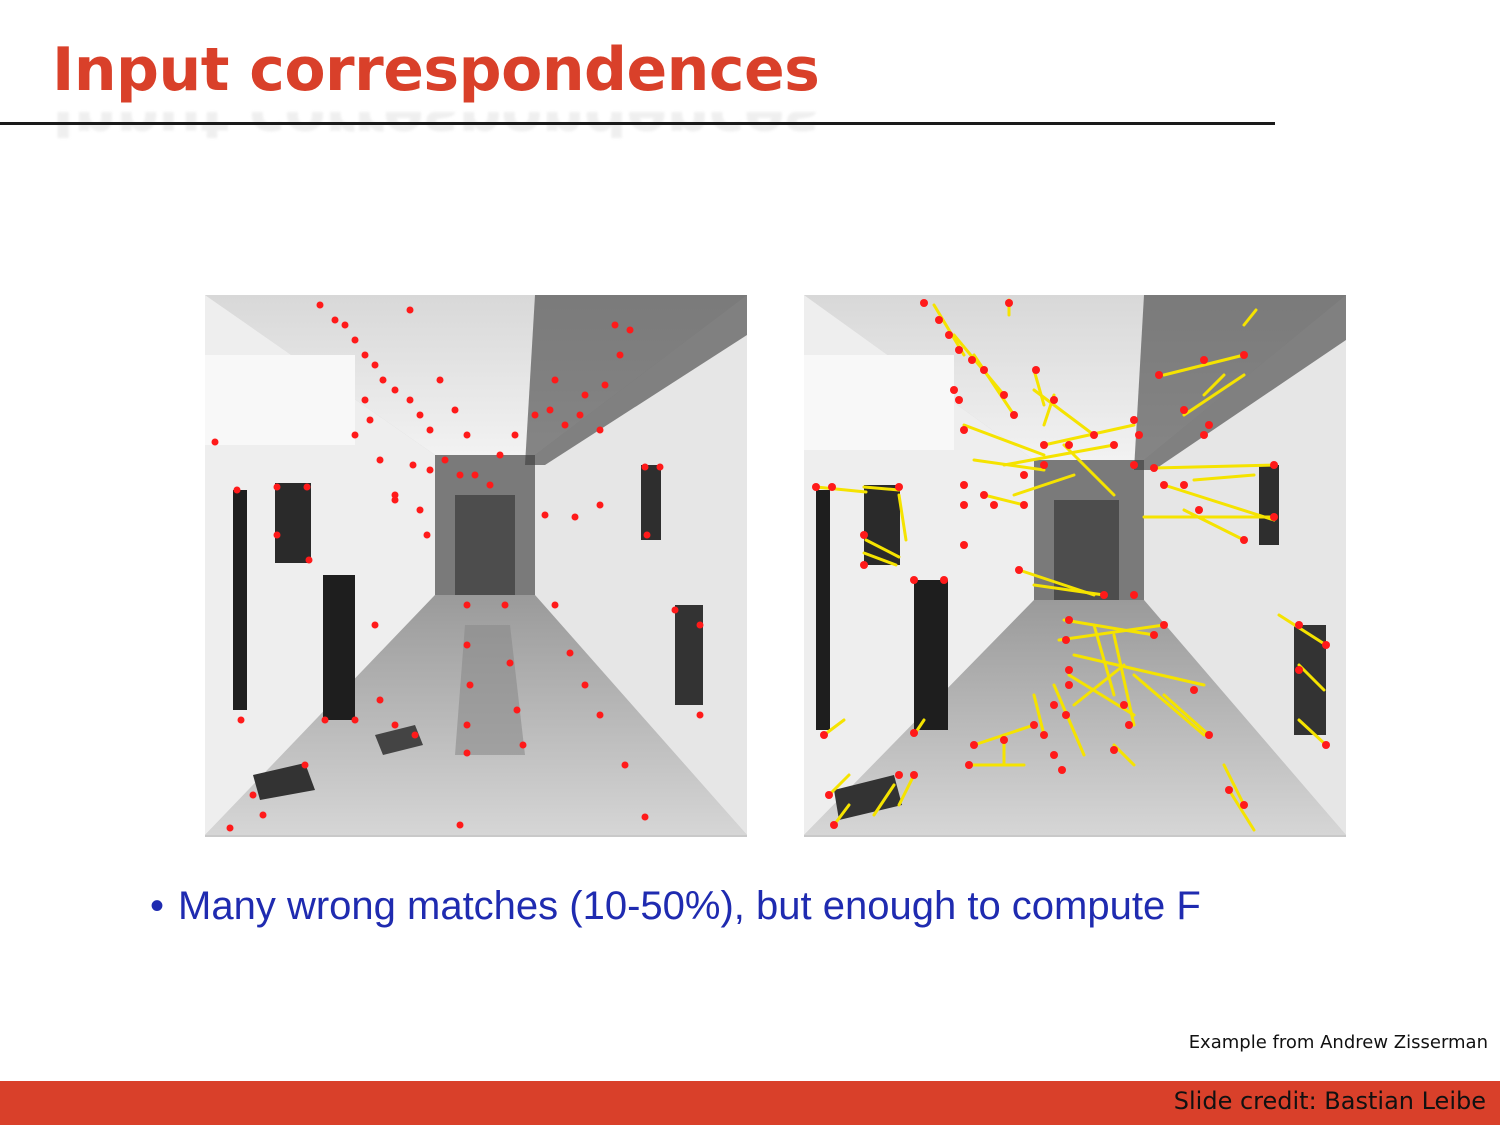  Describe the element at coordinates (1329, 1101) in the screenshot. I see `slide-credit: Slide credit: Bastian Leibe` at that location.